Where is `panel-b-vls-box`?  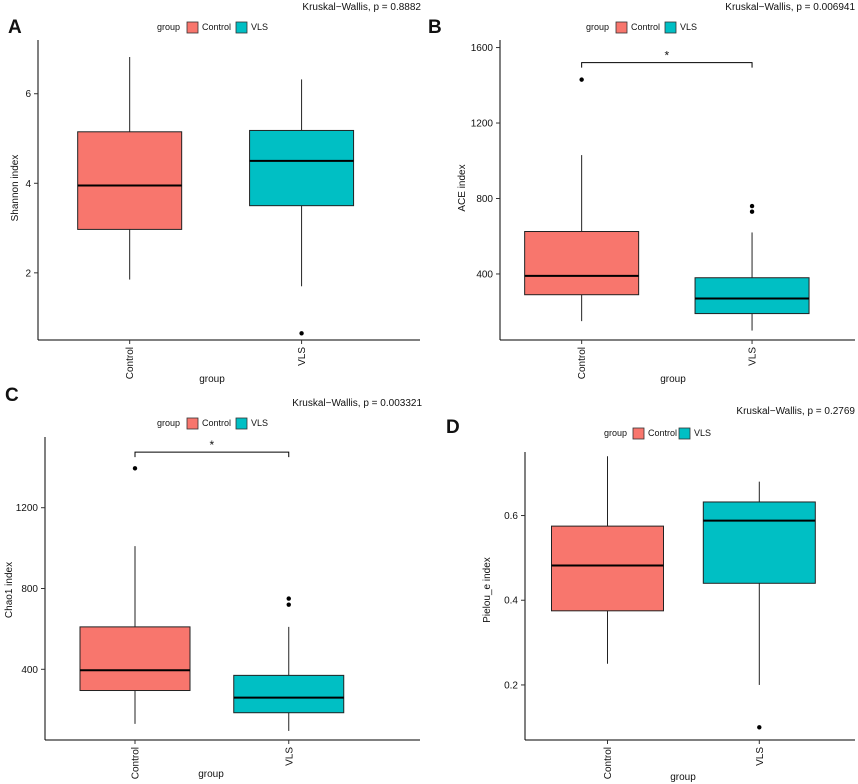 panel-b-vls-box is located at coordinates (752, 296).